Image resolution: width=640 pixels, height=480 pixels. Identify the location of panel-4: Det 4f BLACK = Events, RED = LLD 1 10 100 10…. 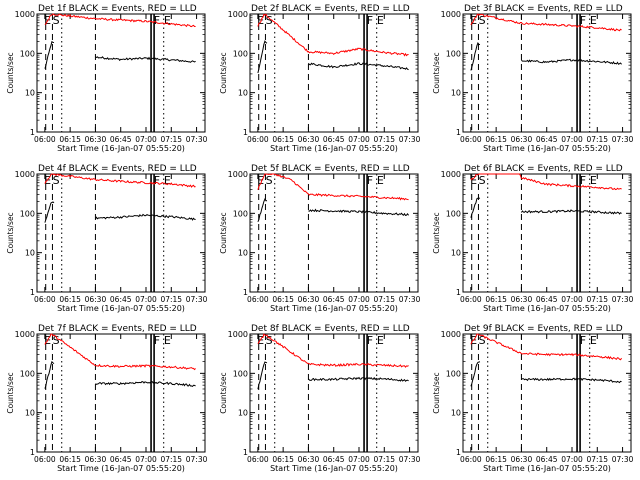
(107, 238).